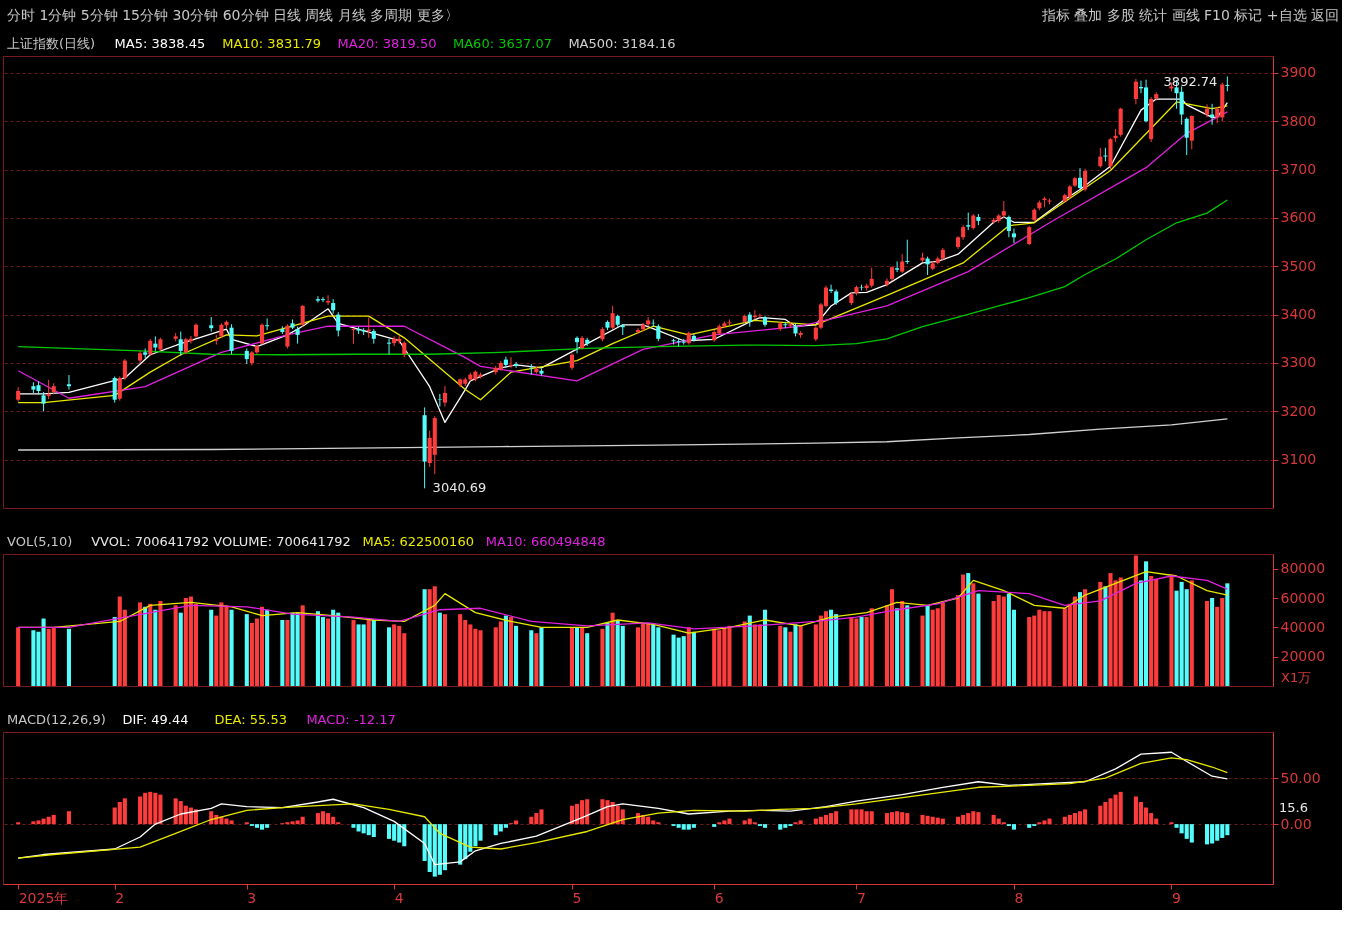 This screenshot has width=1345, height=928. I want to click on y-tick-label: 40000, so click(1303, 626).